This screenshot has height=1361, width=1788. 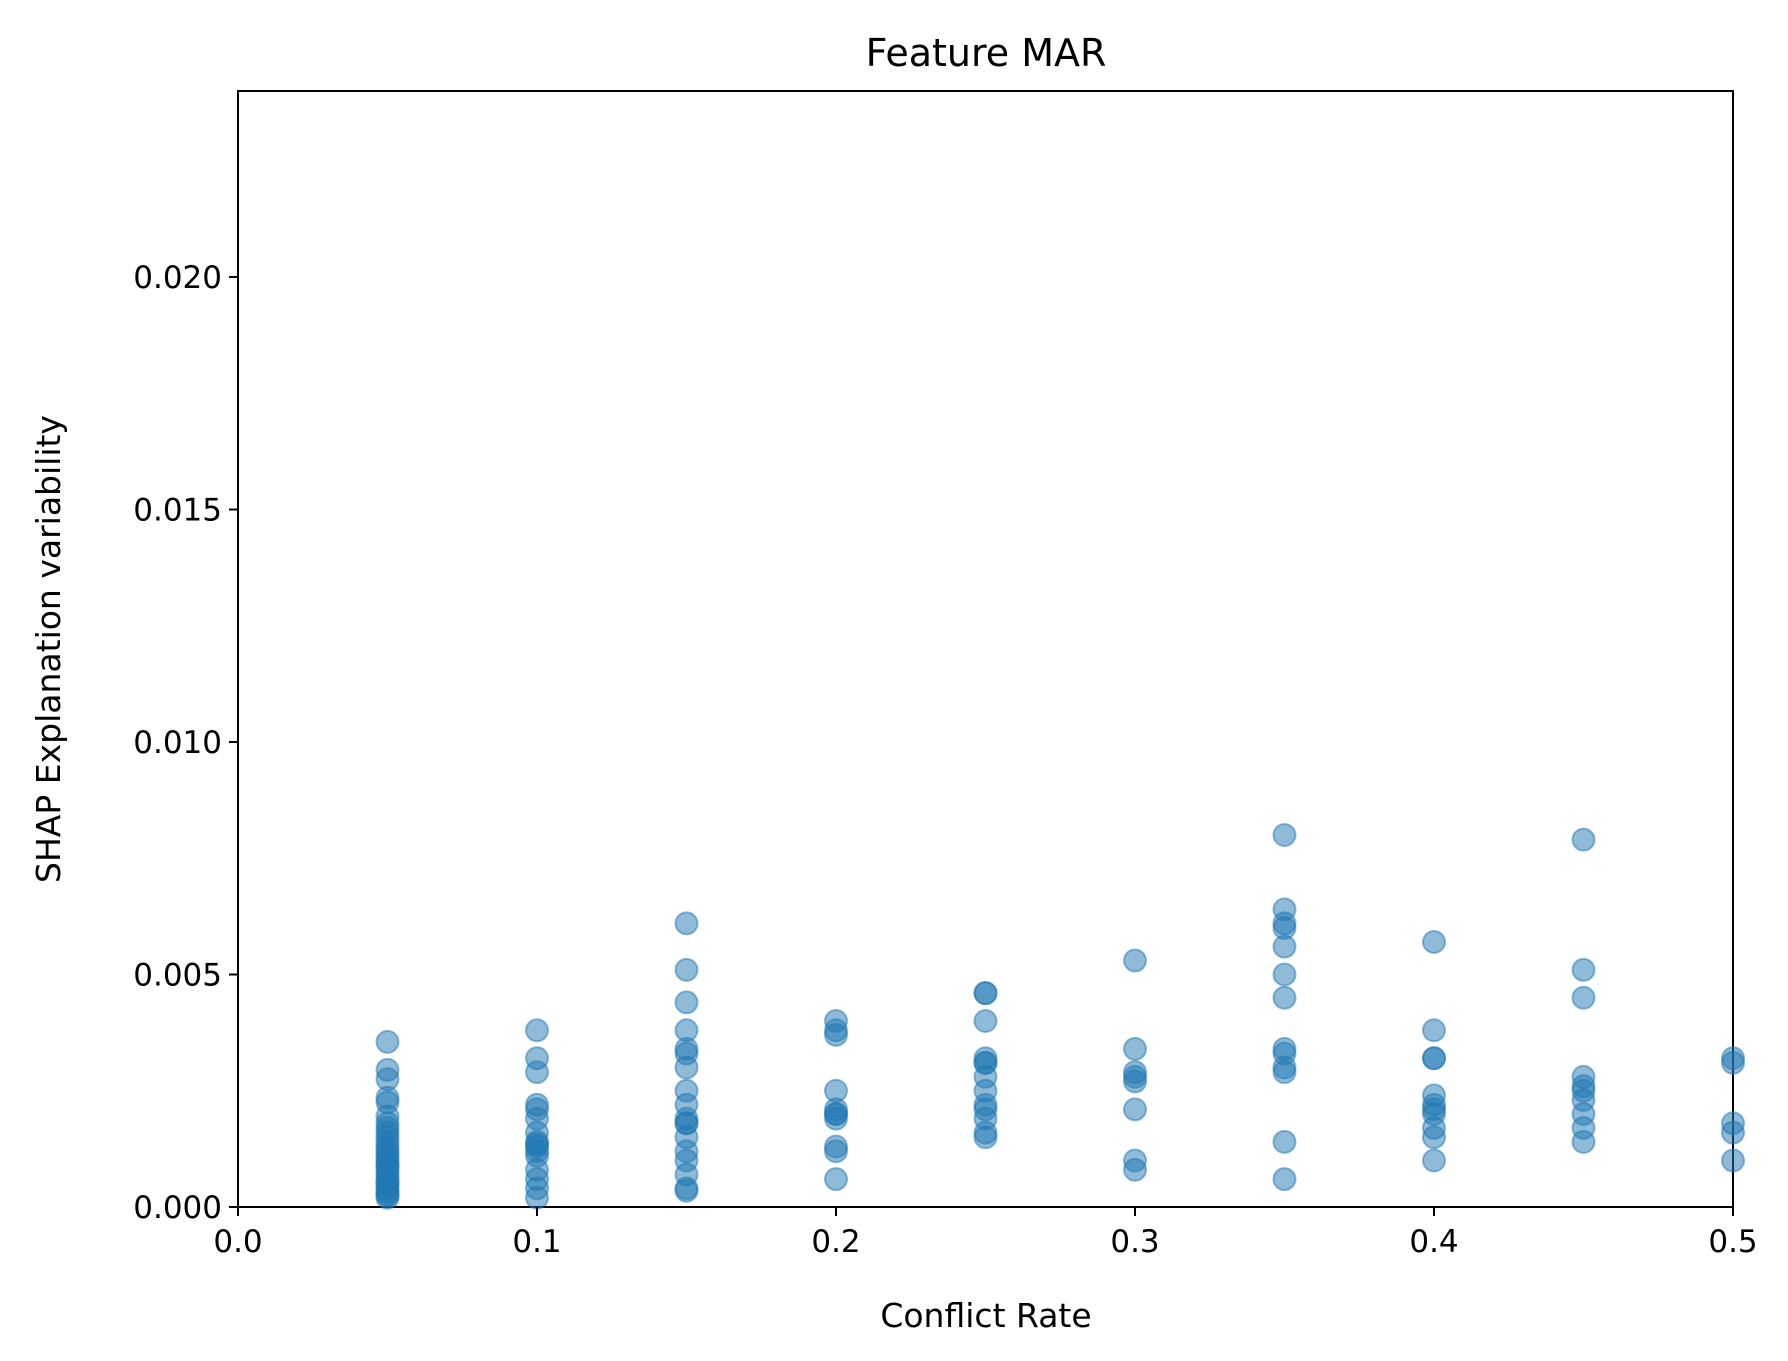 What do you see at coordinates (985, 1315) in the screenshot?
I see `x-axis-label: Conflict Rate` at bounding box center [985, 1315].